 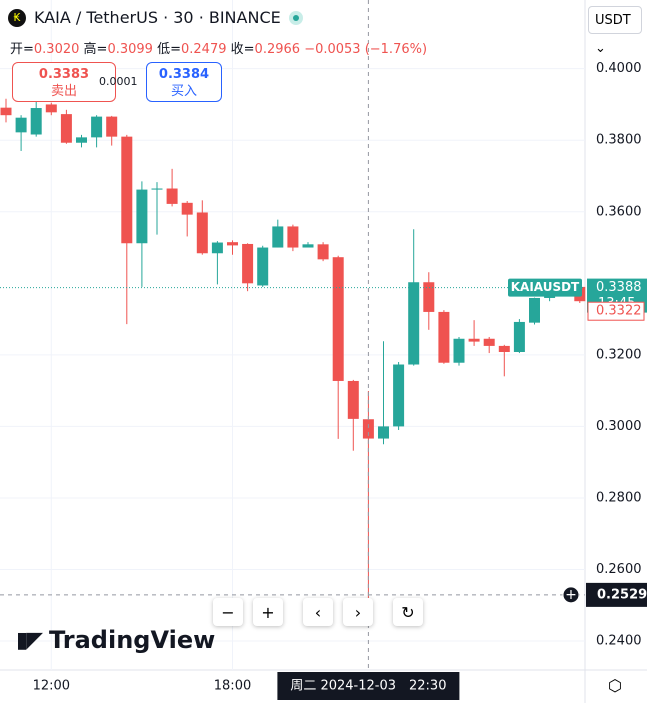 What do you see at coordinates (619, 287) in the screenshot?
I see `last-price-label: 0.3388` at bounding box center [619, 287].